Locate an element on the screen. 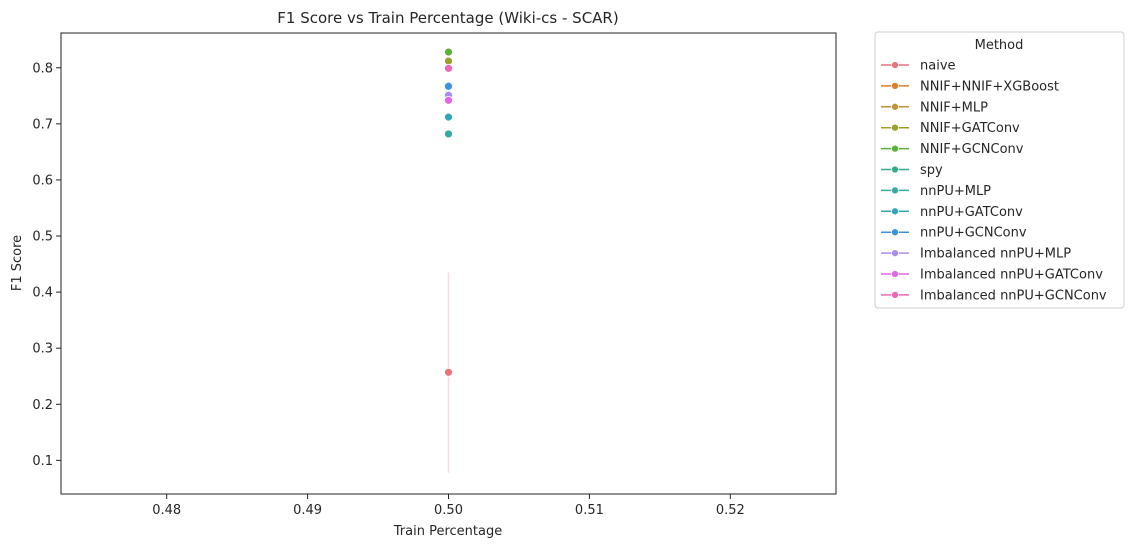  y-tick-label: 0.8 is located at coordinates (42, 68).